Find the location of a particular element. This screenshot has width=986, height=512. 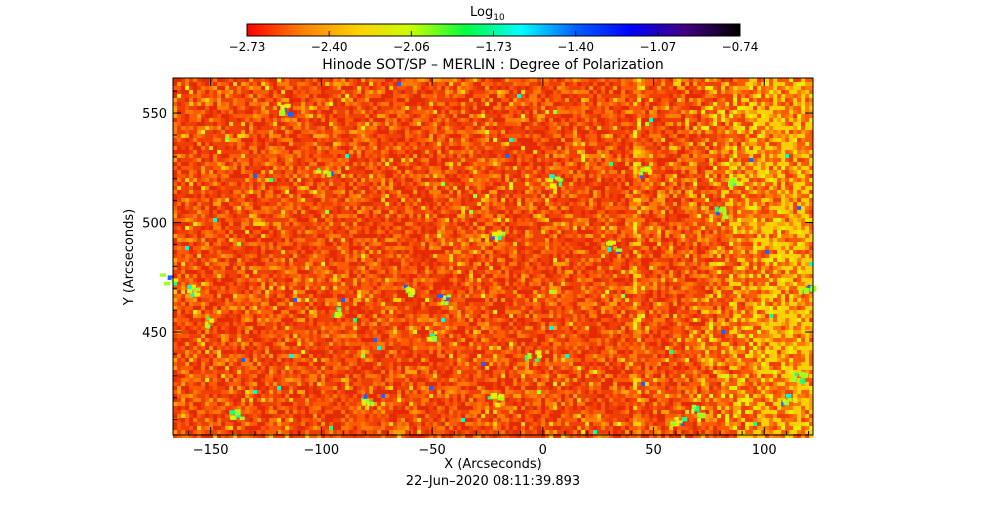

colorbar-tick-label: −1.73 is located at coordinates (493, 47).